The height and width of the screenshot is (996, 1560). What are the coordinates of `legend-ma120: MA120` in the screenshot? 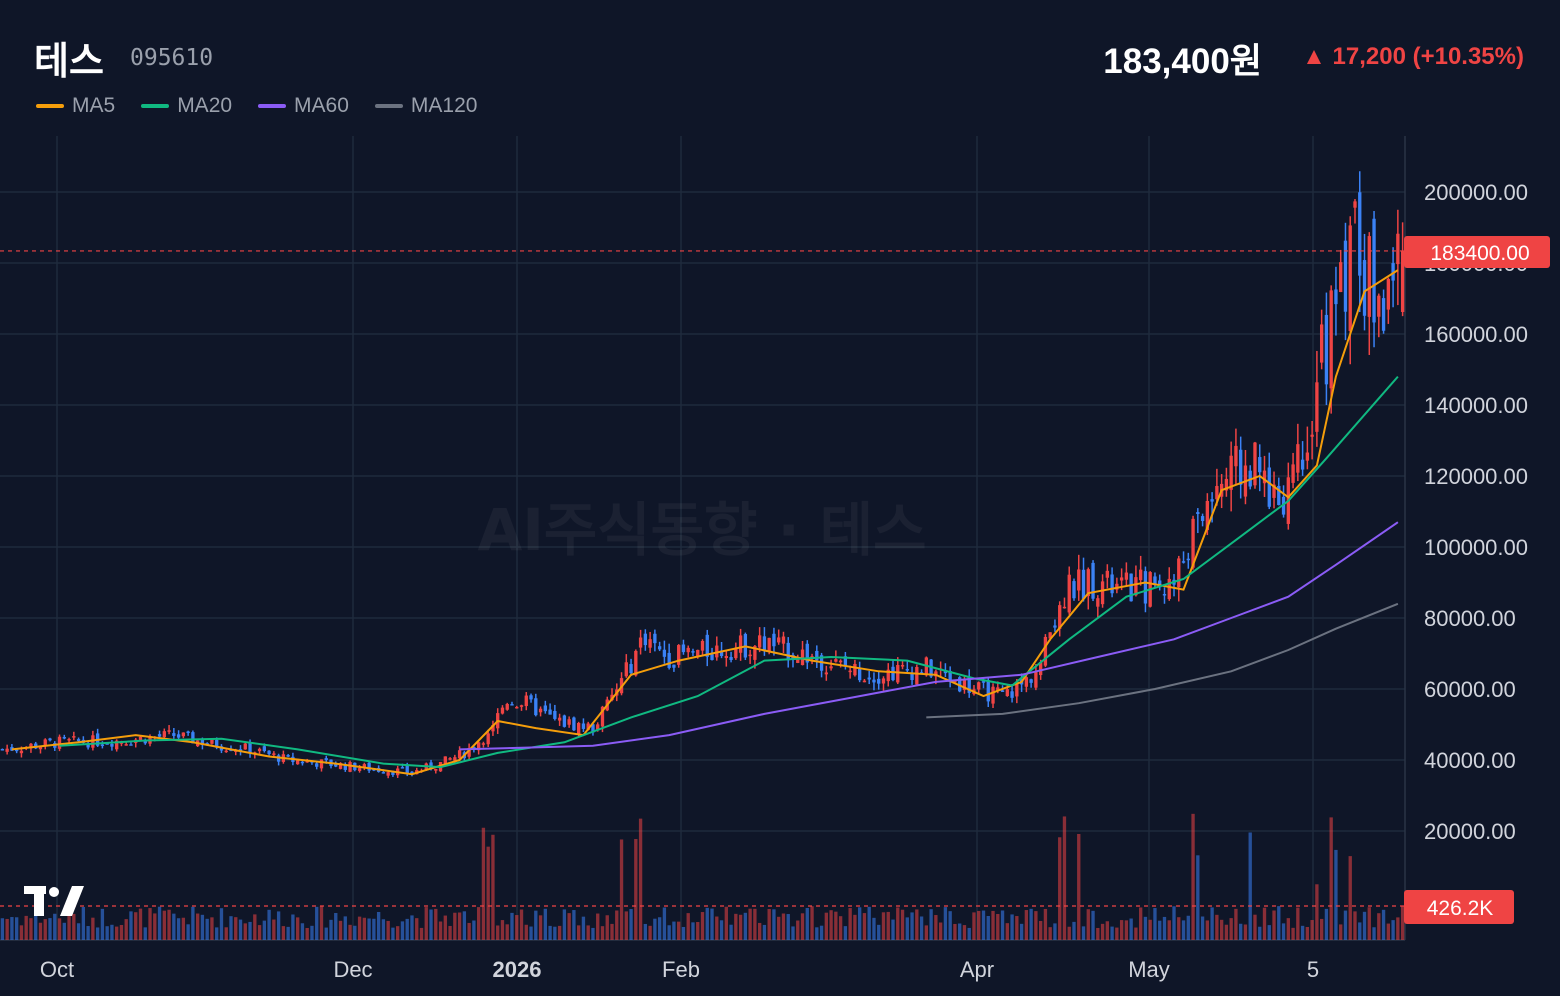 It's located at (425, 106).